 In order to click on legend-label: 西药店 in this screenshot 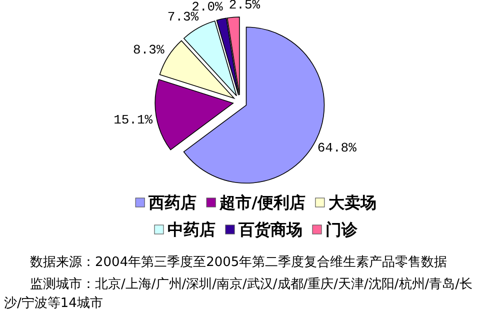, I will do `click(172, 202)`.